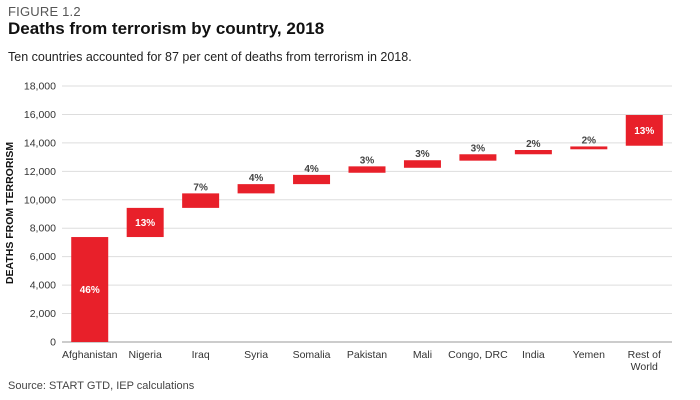 This screenshot has height=400, width=700. Describe the element at coordinates (40, 143) in the screenshot. I see `y-tick-label: 14,000` at that location.